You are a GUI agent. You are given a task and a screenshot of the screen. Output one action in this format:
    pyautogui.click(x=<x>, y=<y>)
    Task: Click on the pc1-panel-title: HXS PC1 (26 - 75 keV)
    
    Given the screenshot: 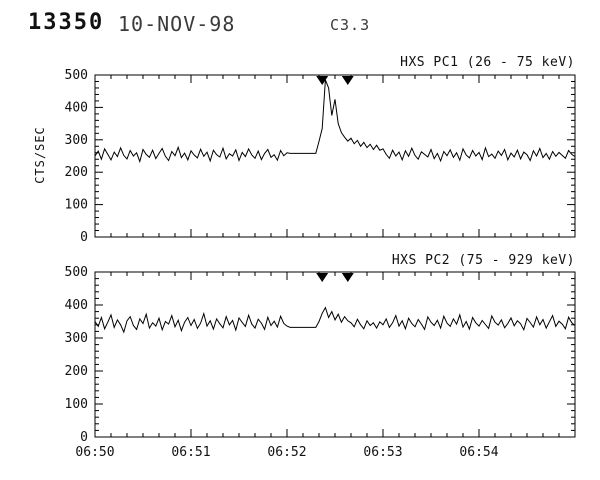 What is the action you would take?
    pyautogui.click(x=487, y=62)
    